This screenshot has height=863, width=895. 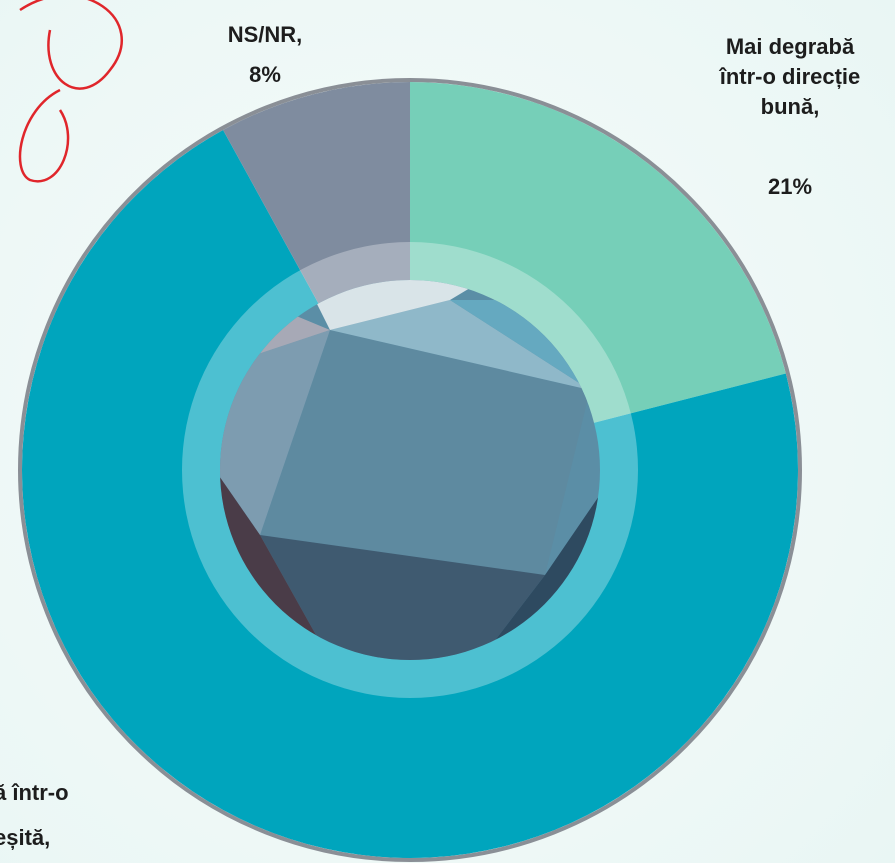 I want to click on category-label: Mai degrabă într-o direcție bună,, so click(x=790, y=76).